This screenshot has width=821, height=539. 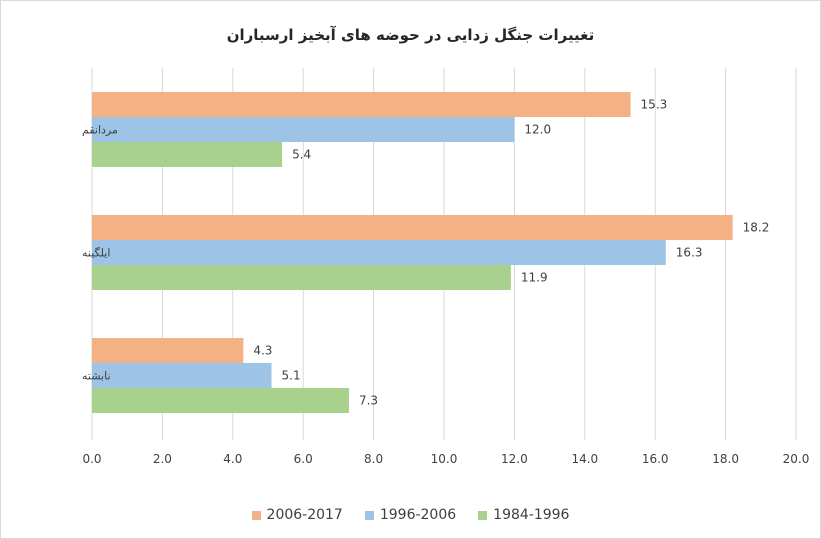 I want to click on legend-item-series-1: 2006-2017, so click(x=297, y=515).